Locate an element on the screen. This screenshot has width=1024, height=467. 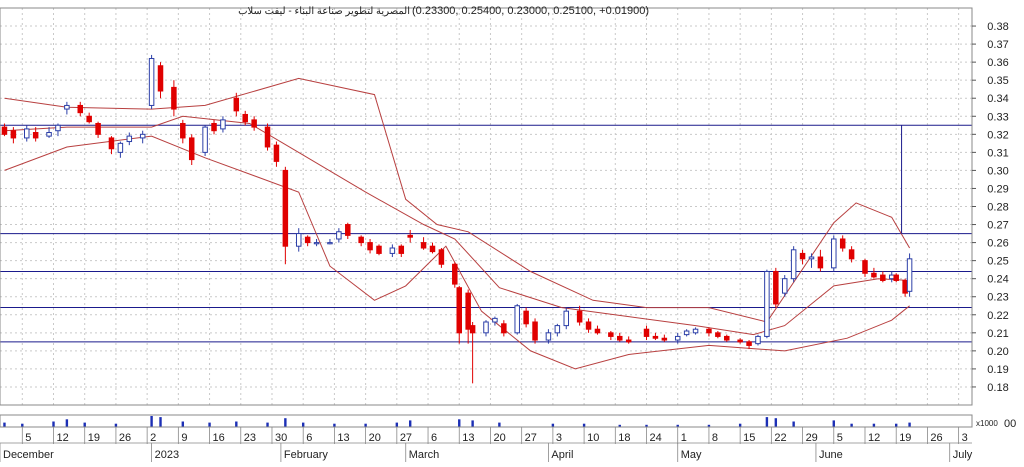
y-tick-label: 0.30 is located at coordinates (997, 171).